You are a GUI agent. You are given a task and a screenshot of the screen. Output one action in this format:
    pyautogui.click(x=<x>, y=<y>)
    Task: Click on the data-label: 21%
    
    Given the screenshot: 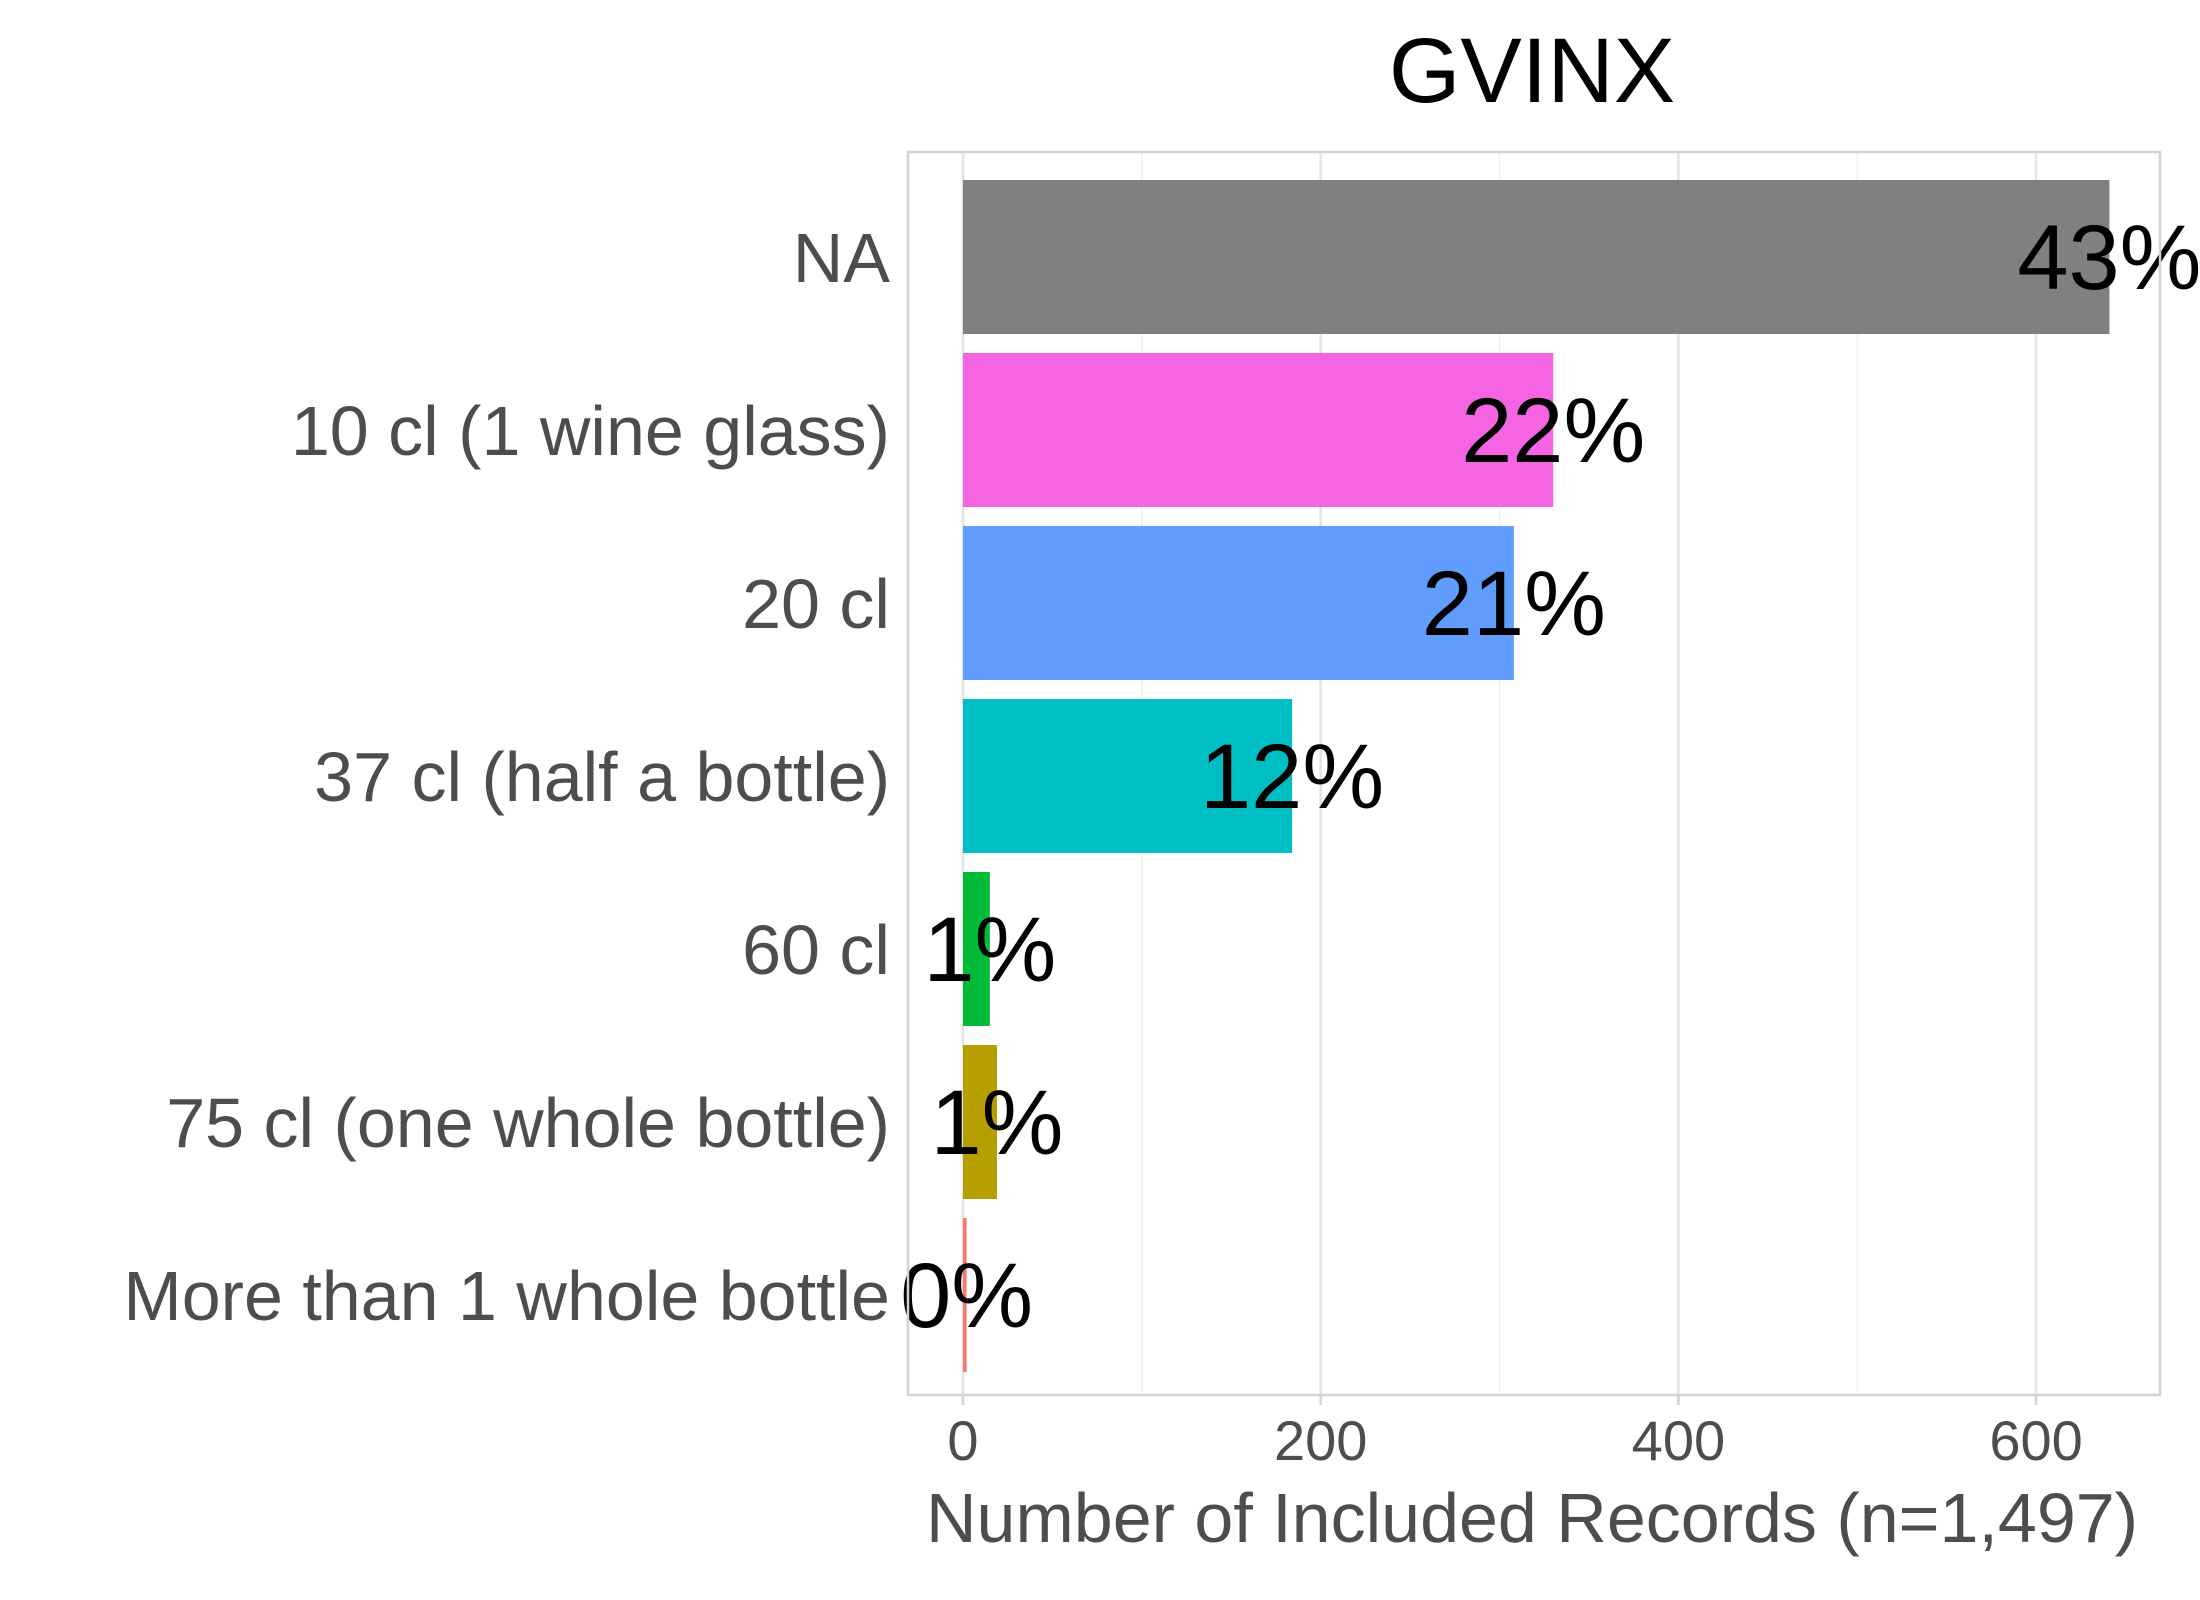 What is the action you would take?
    pyautogui.click(x=1514, y=604)
    